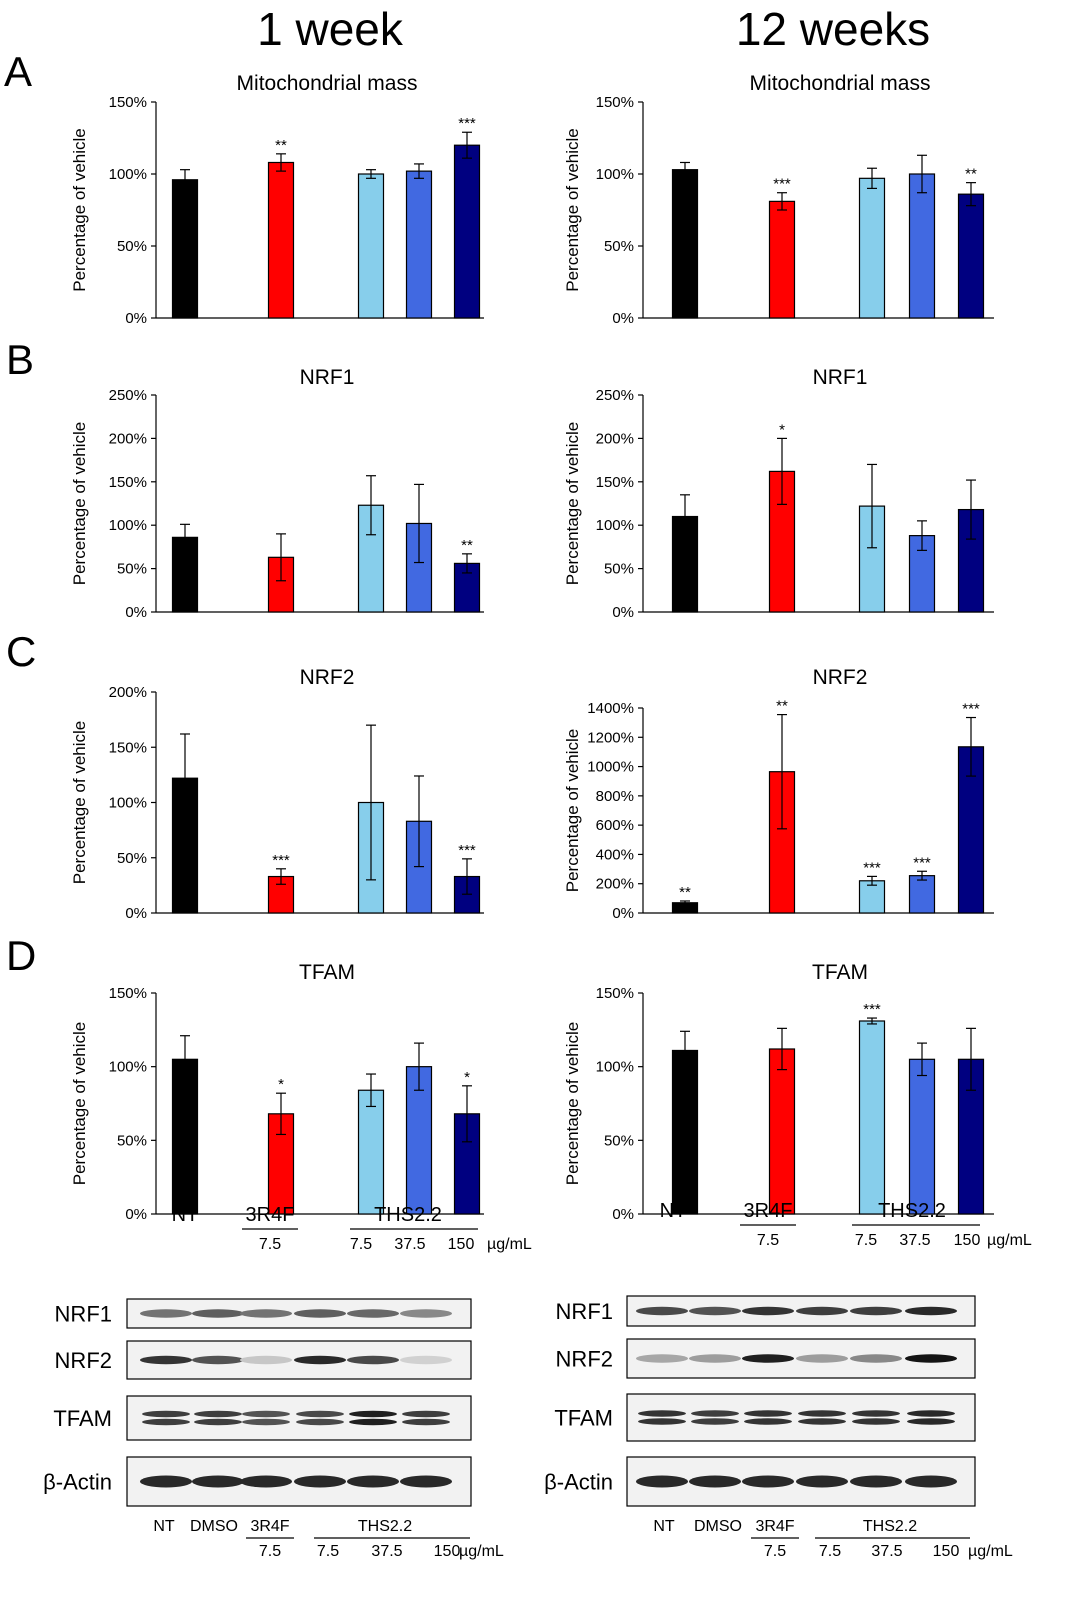 Image resolution: width=1080 pixels, height=1617 pixels. I want to click on y-tick-label: 50%, so click(132, 569).